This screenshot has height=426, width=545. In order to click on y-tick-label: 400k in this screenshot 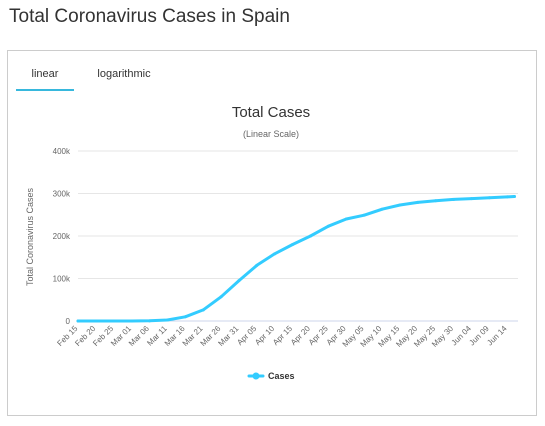, I will do `click(62, 151)`.